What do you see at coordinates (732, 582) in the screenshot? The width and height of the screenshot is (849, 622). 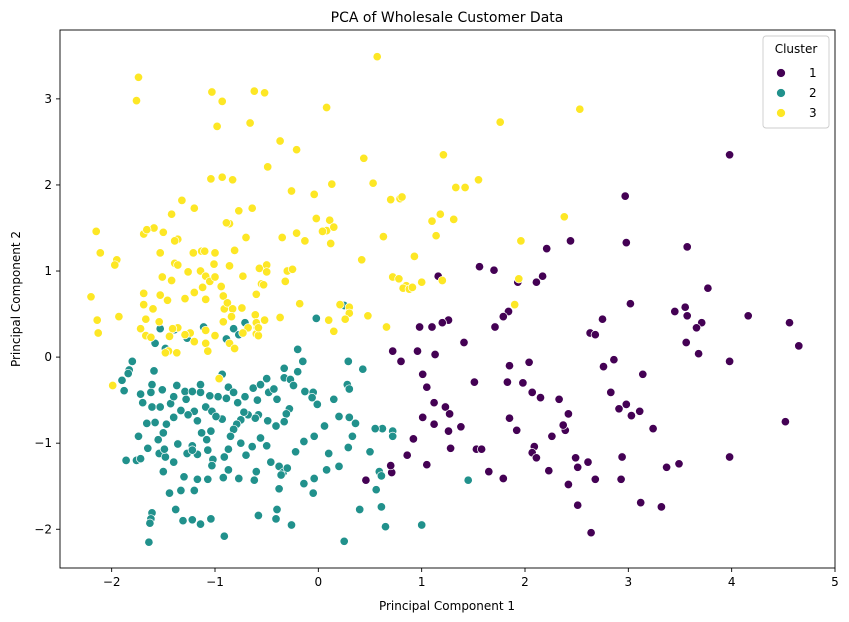 I see `x-tick-label: 4` at bounding box center [732, 582].